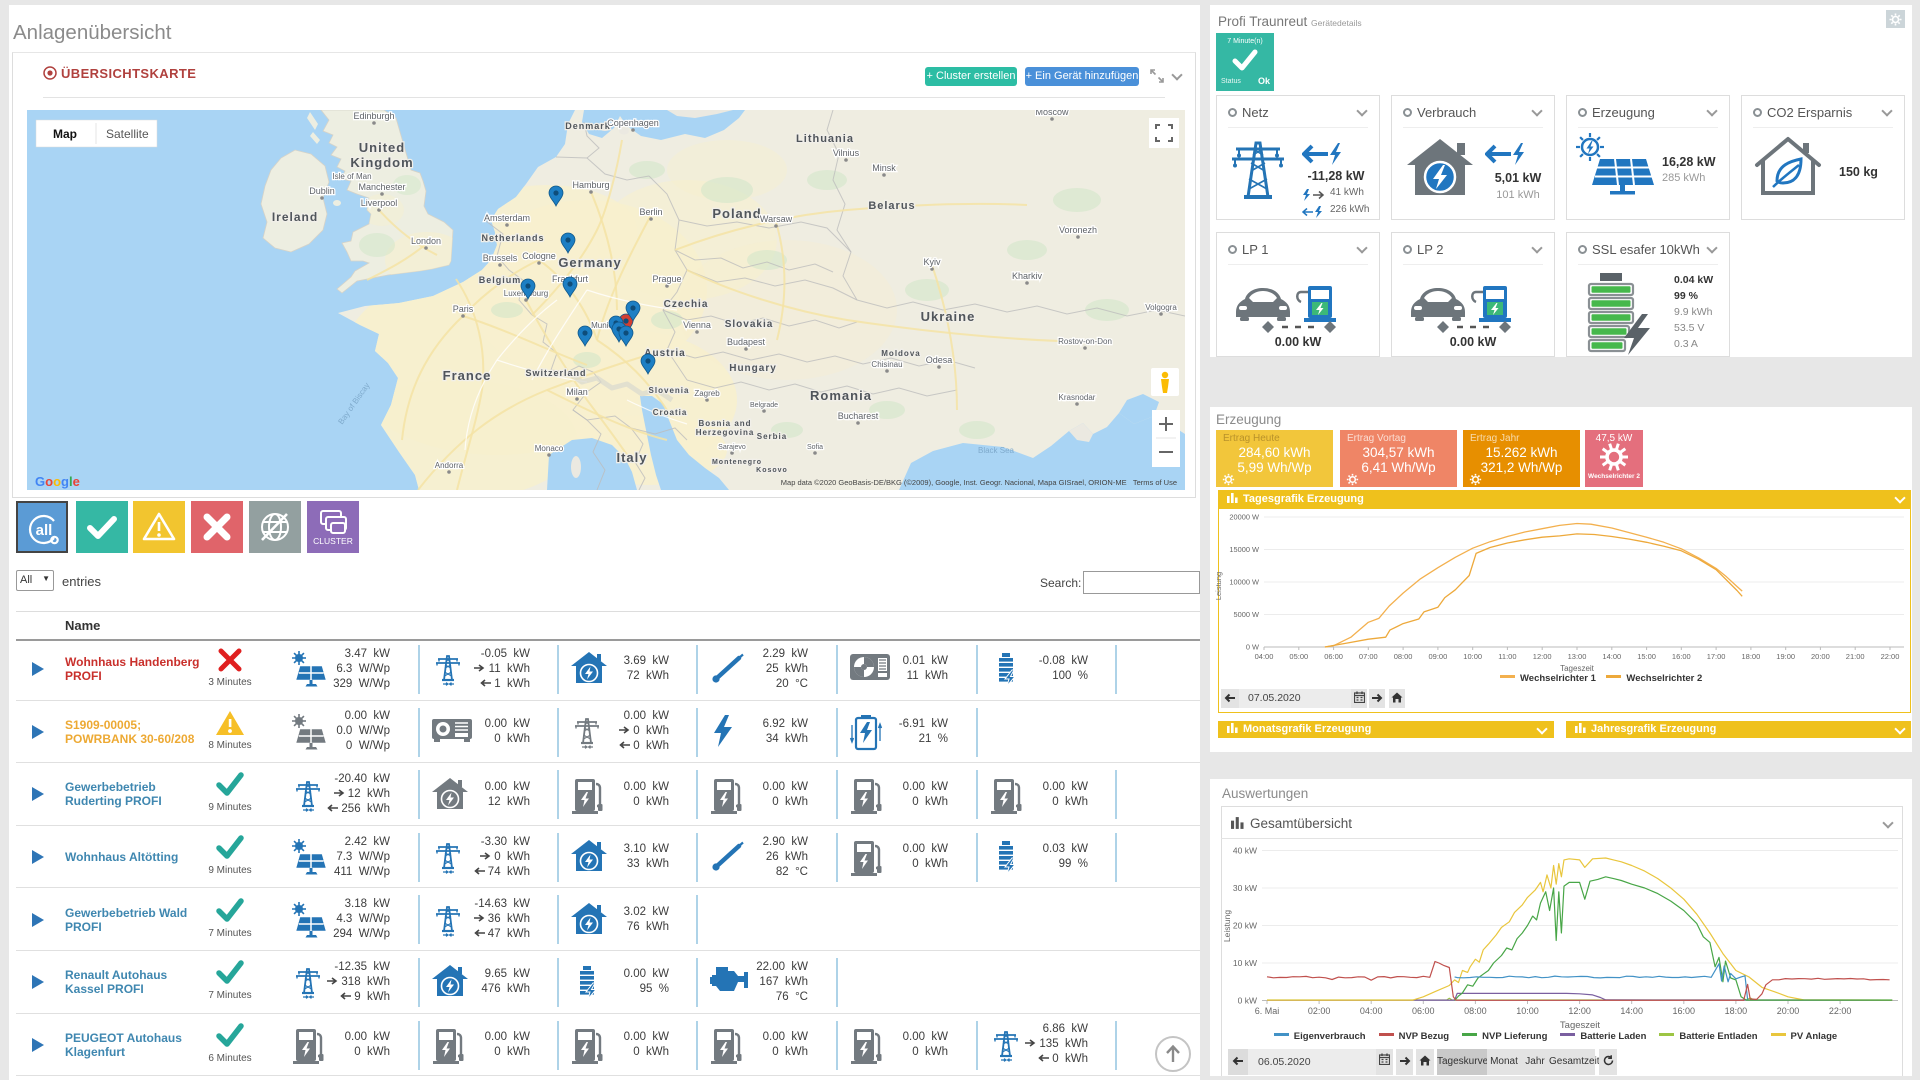  I want to click on svg-text: Sofia, so click(815, 447).